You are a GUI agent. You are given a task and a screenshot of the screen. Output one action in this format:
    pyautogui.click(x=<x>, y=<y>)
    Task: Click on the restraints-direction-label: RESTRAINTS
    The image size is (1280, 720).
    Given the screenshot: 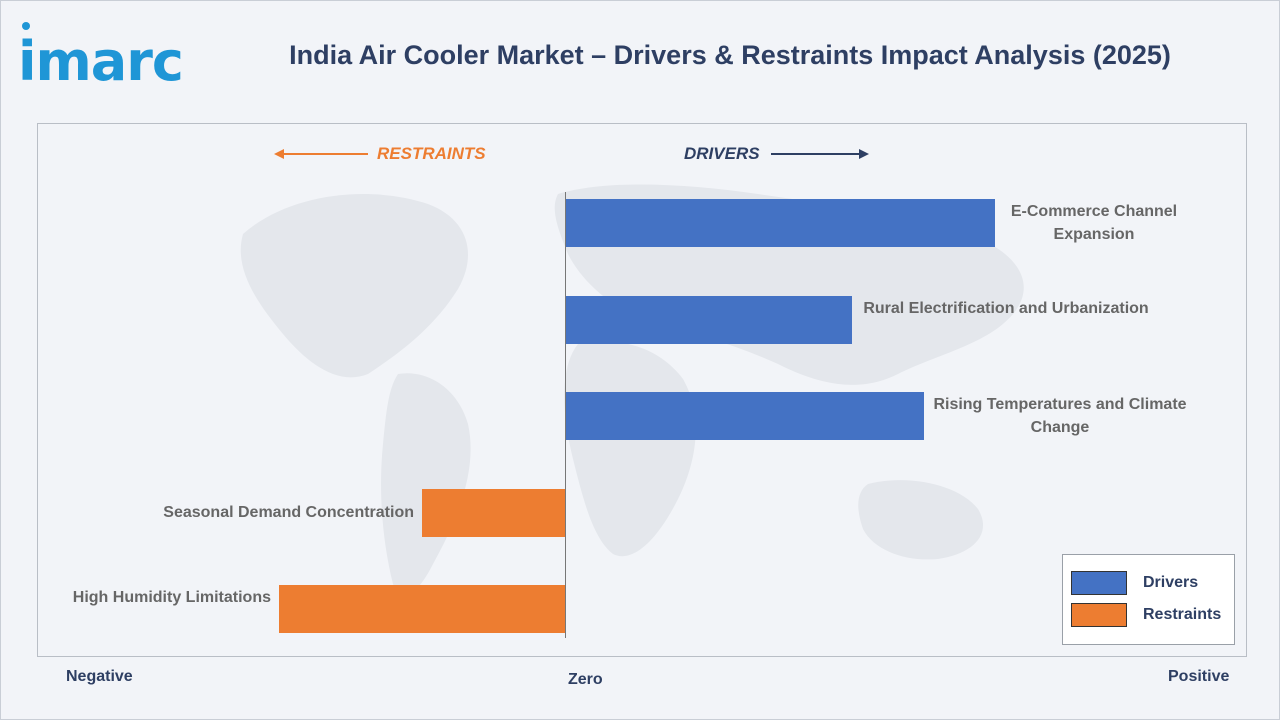 What is the action you would take?
    pyautogui.click(x=431, y=153)
    